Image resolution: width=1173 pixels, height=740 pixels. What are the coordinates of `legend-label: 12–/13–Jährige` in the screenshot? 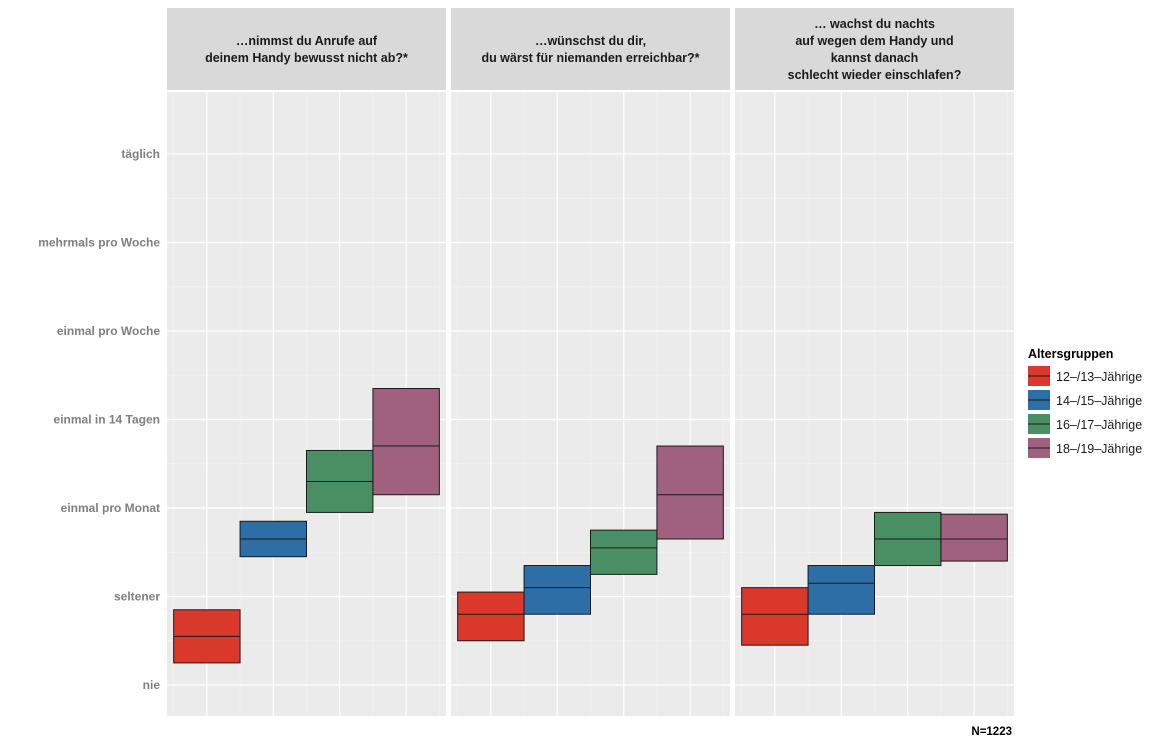 It's located at (1099, 377).